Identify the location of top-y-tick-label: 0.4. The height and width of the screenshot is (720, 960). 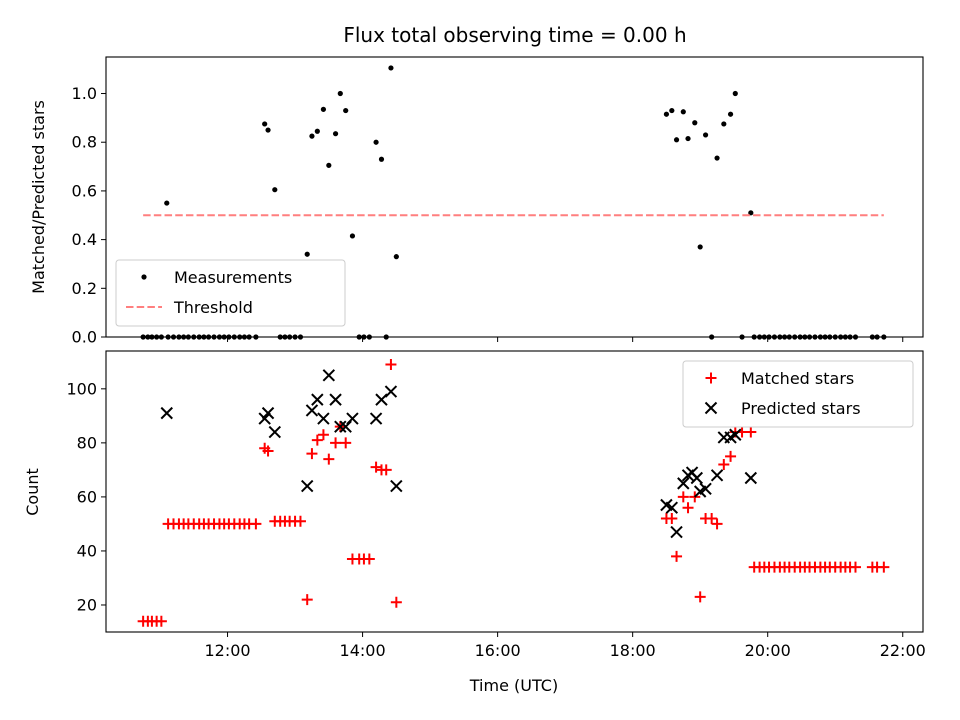
(84, 239).